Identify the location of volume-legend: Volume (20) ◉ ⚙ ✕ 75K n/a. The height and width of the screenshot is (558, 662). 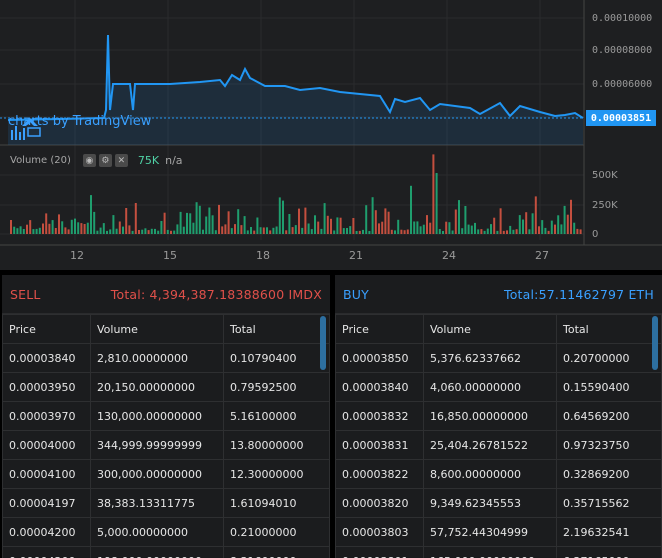
(96, 160).